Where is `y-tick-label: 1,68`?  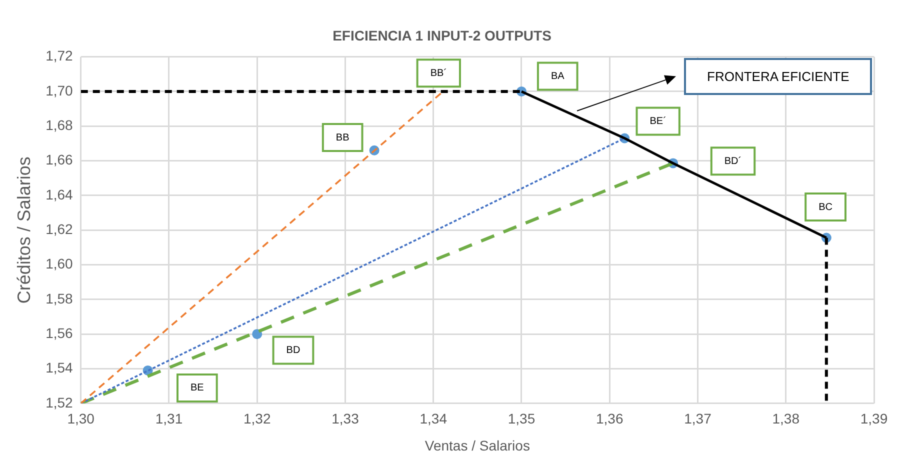 y-tick-label: 1,68 is located at coordinates (60, 124).